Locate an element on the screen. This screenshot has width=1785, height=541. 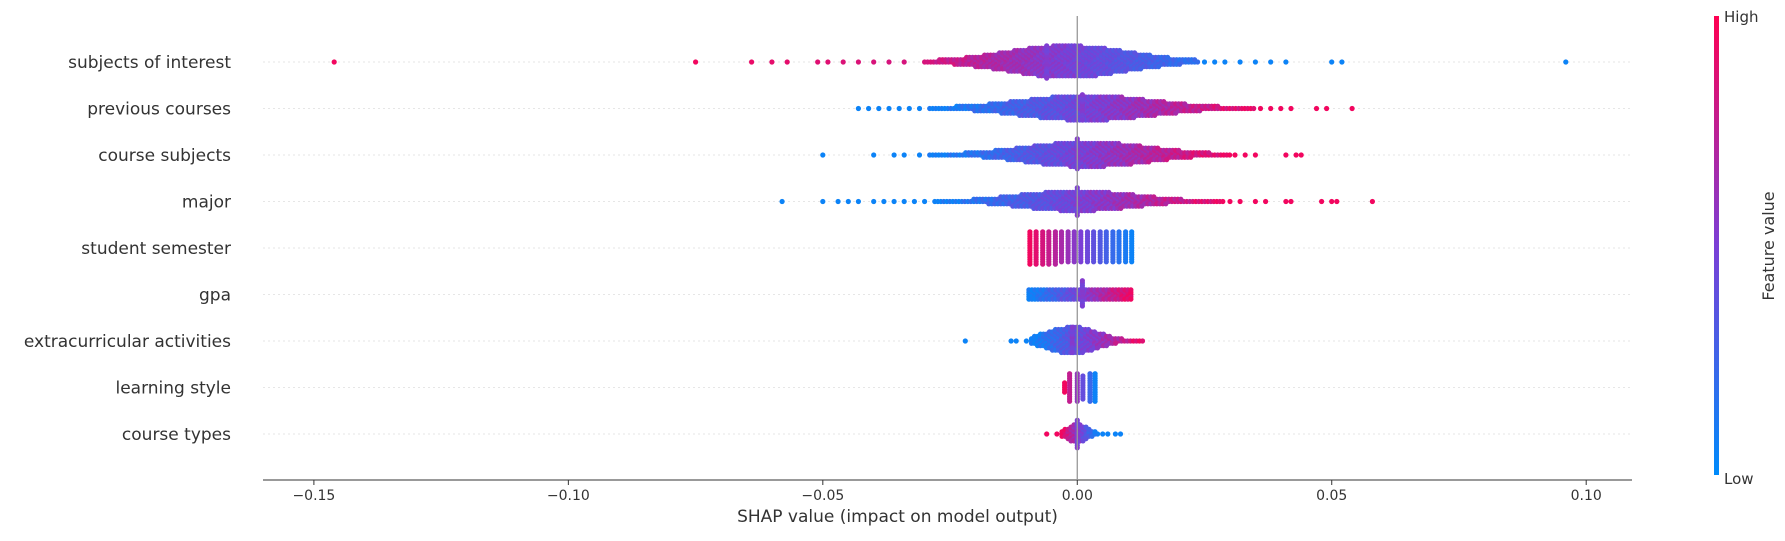
feature-label: course subjects is located at coordinates (164, 156).